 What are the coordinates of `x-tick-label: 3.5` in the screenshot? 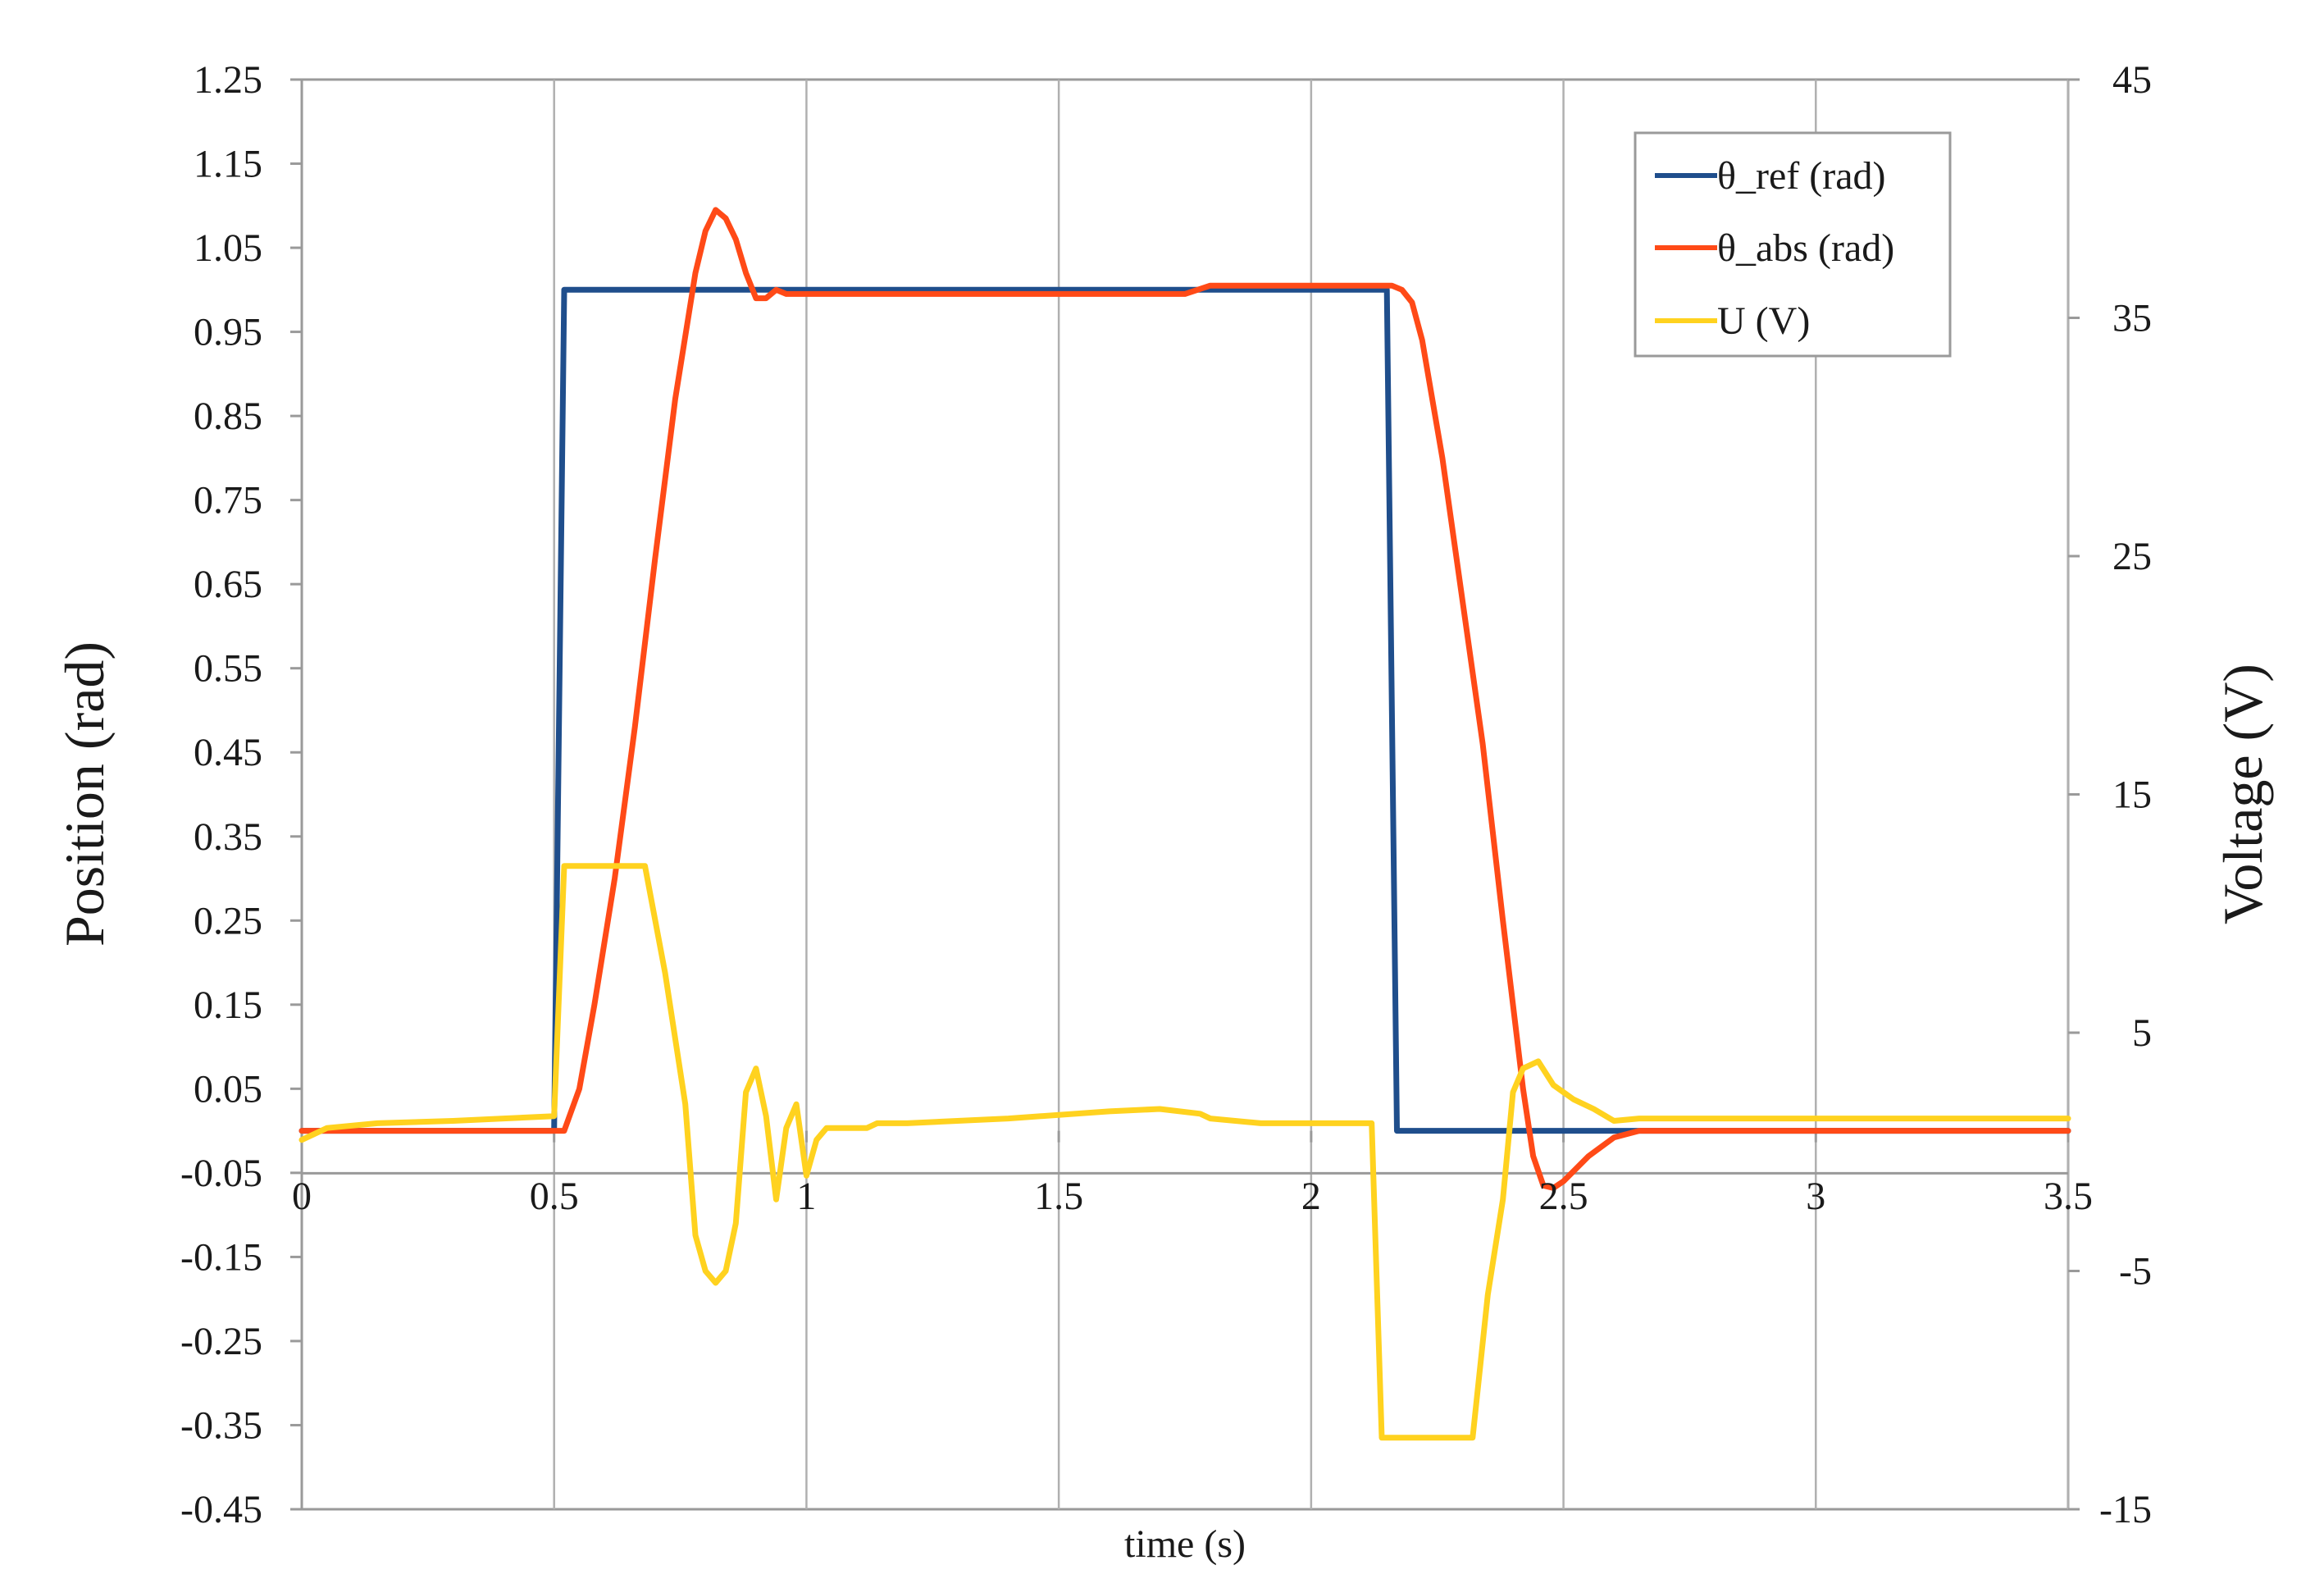 It's located at (2068, 1196).